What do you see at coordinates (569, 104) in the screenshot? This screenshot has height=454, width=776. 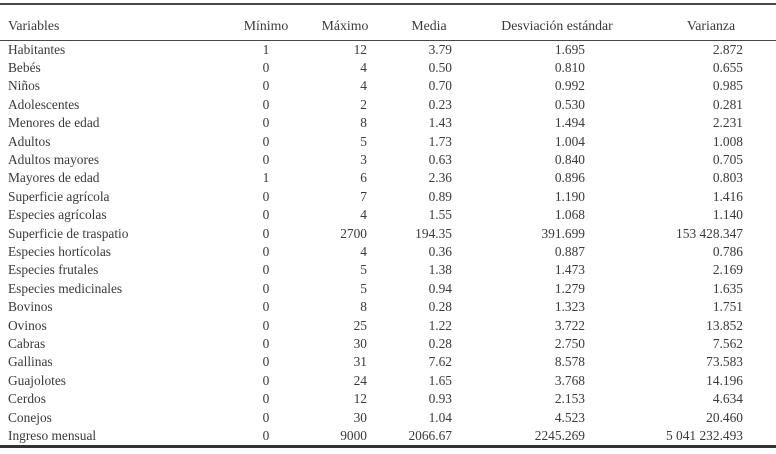 I see `value-cell-desviacion-estandar: 0.530` at bounding box center [569, 104].